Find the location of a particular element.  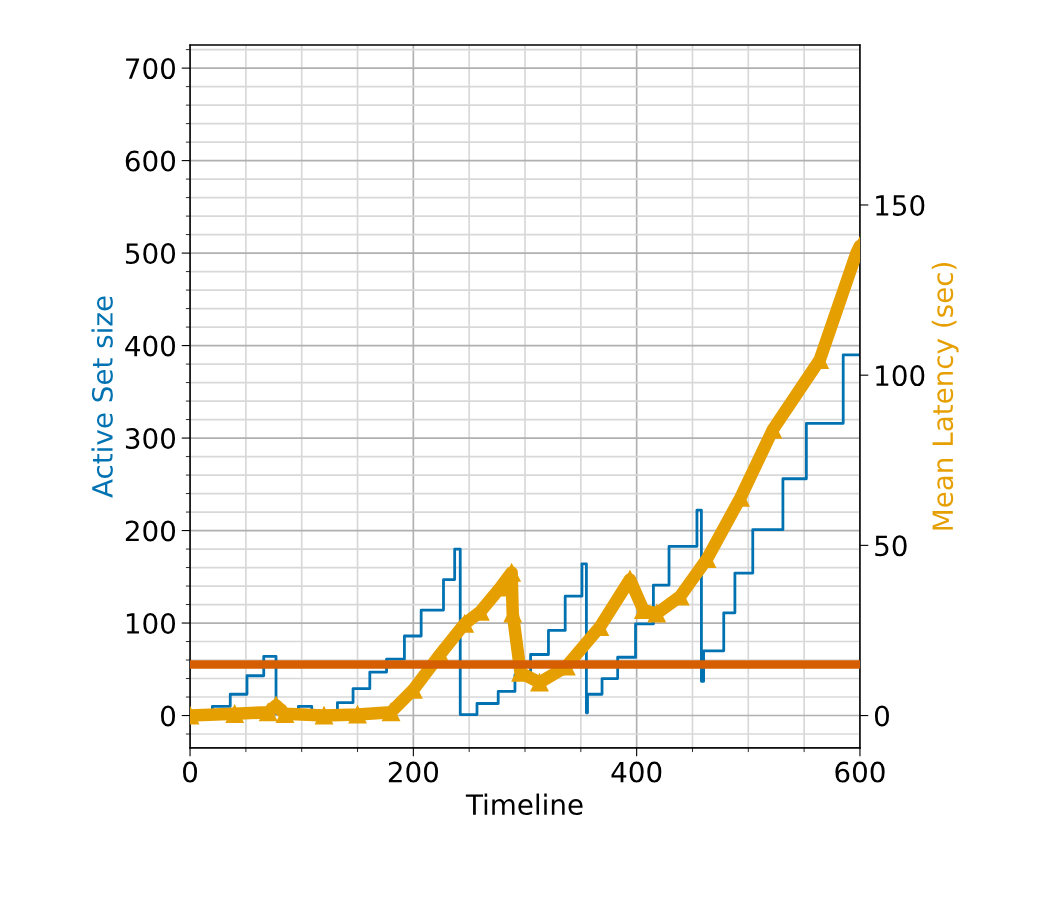

y-tick-label: 600 is located at coordinates (150, 161).